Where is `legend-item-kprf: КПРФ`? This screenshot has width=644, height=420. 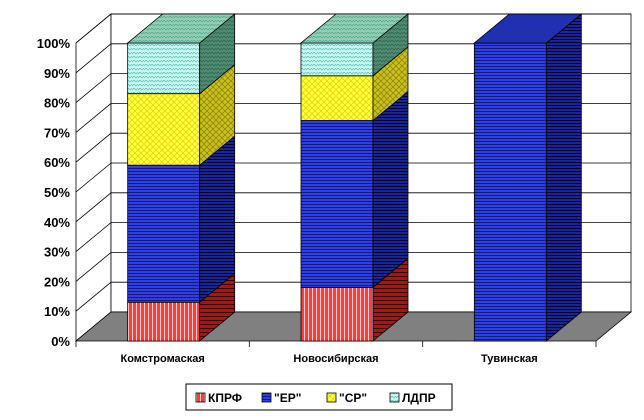 legend-item-kprf: КПРФ is located at coordinates (218, 398).